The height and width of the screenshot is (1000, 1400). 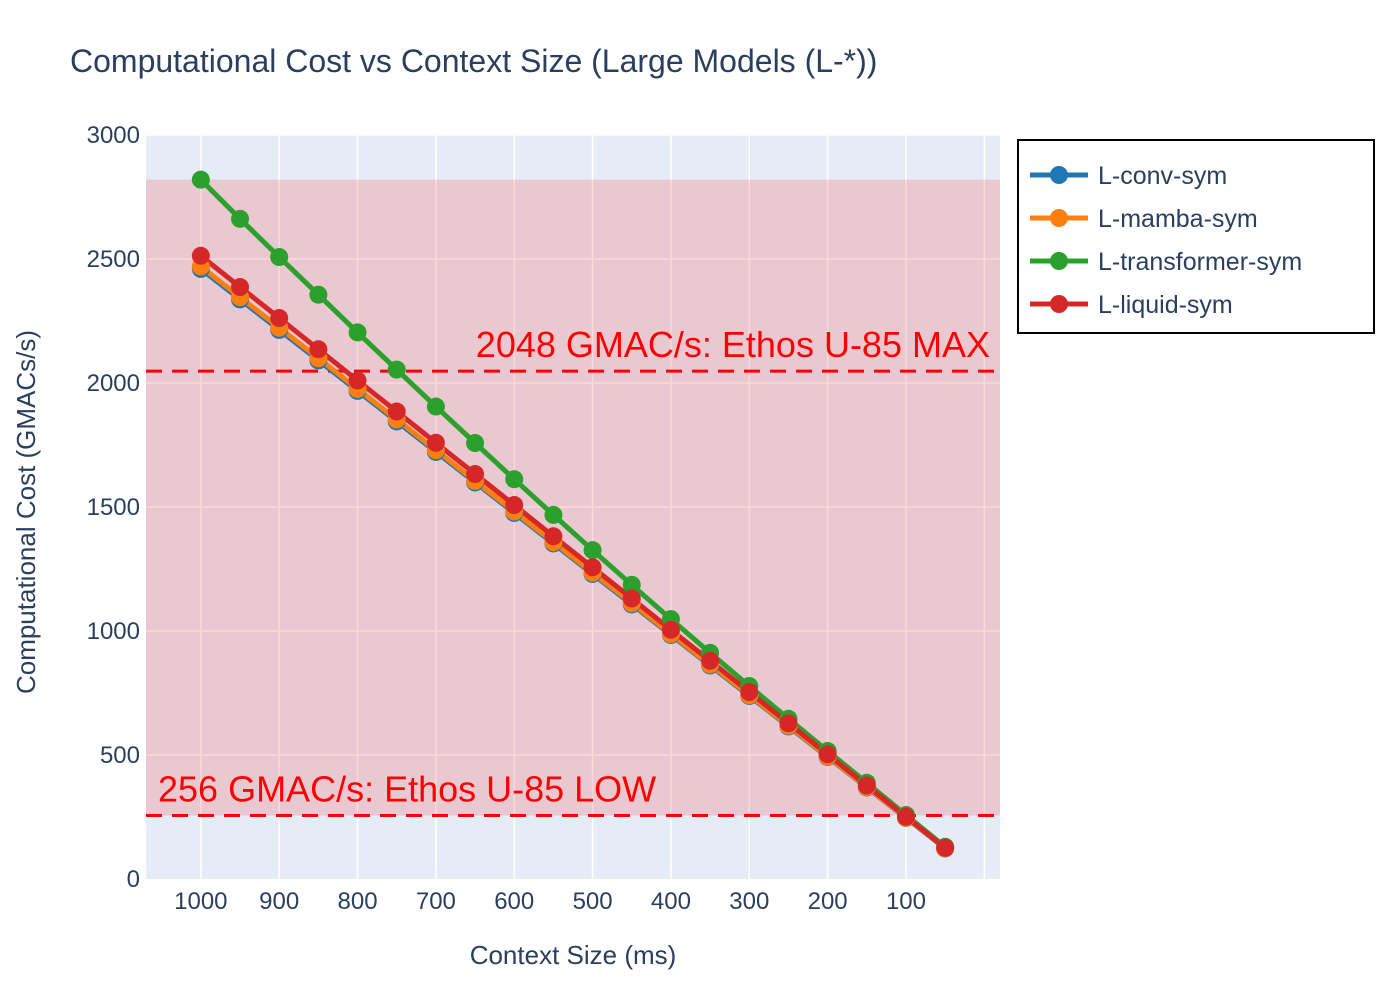 I want to click on legend-item-label: L-conv-sym, so click(x=1162, y=176).